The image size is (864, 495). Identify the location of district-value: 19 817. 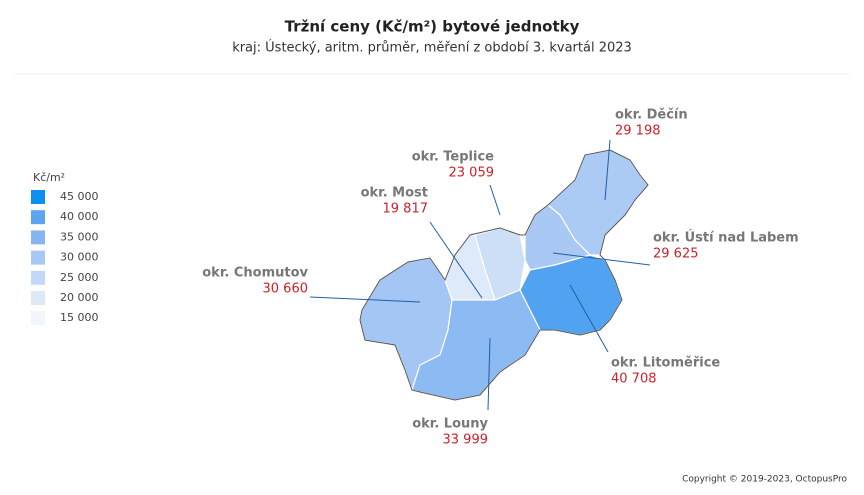
(406, 209).